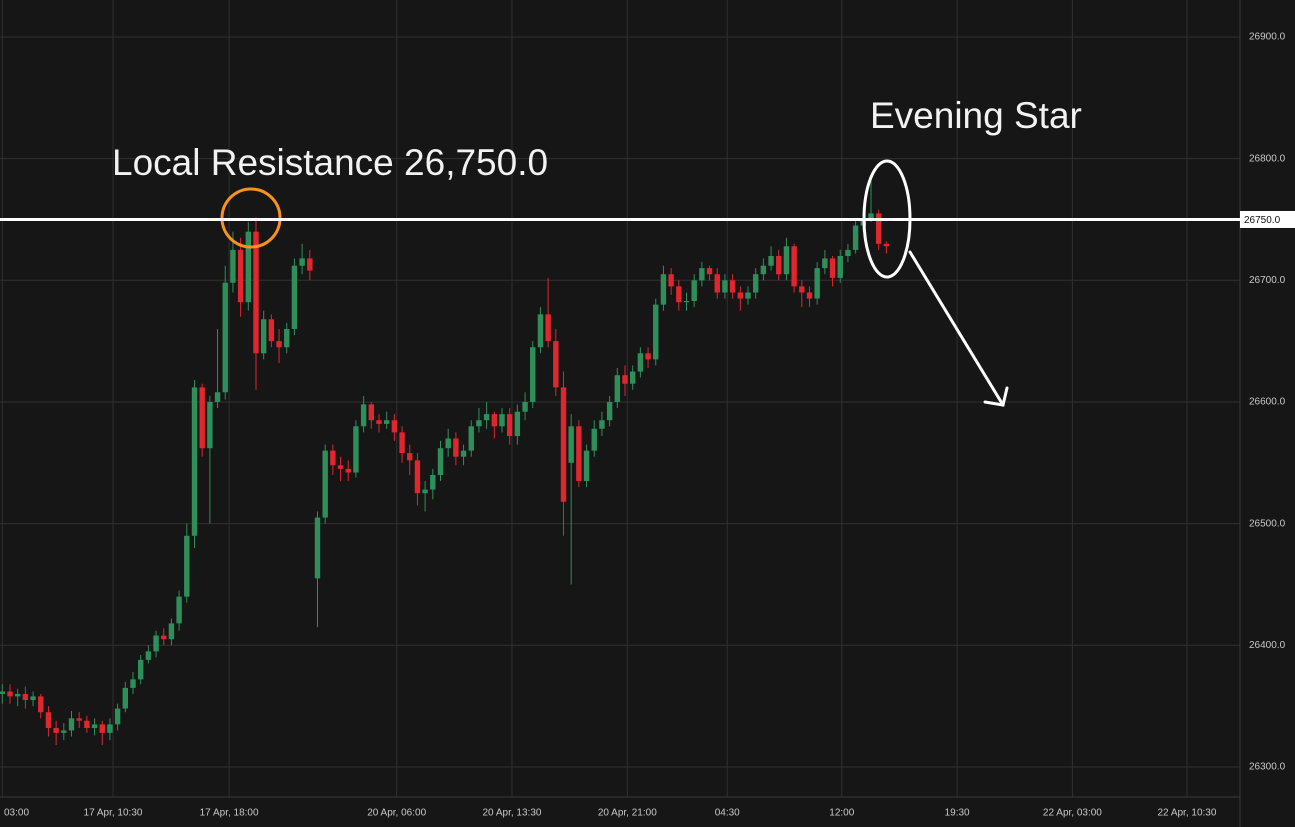 This screenshot has height=827, width=1295. I want to click on price-label: 26750.0, so click(1262, 220).